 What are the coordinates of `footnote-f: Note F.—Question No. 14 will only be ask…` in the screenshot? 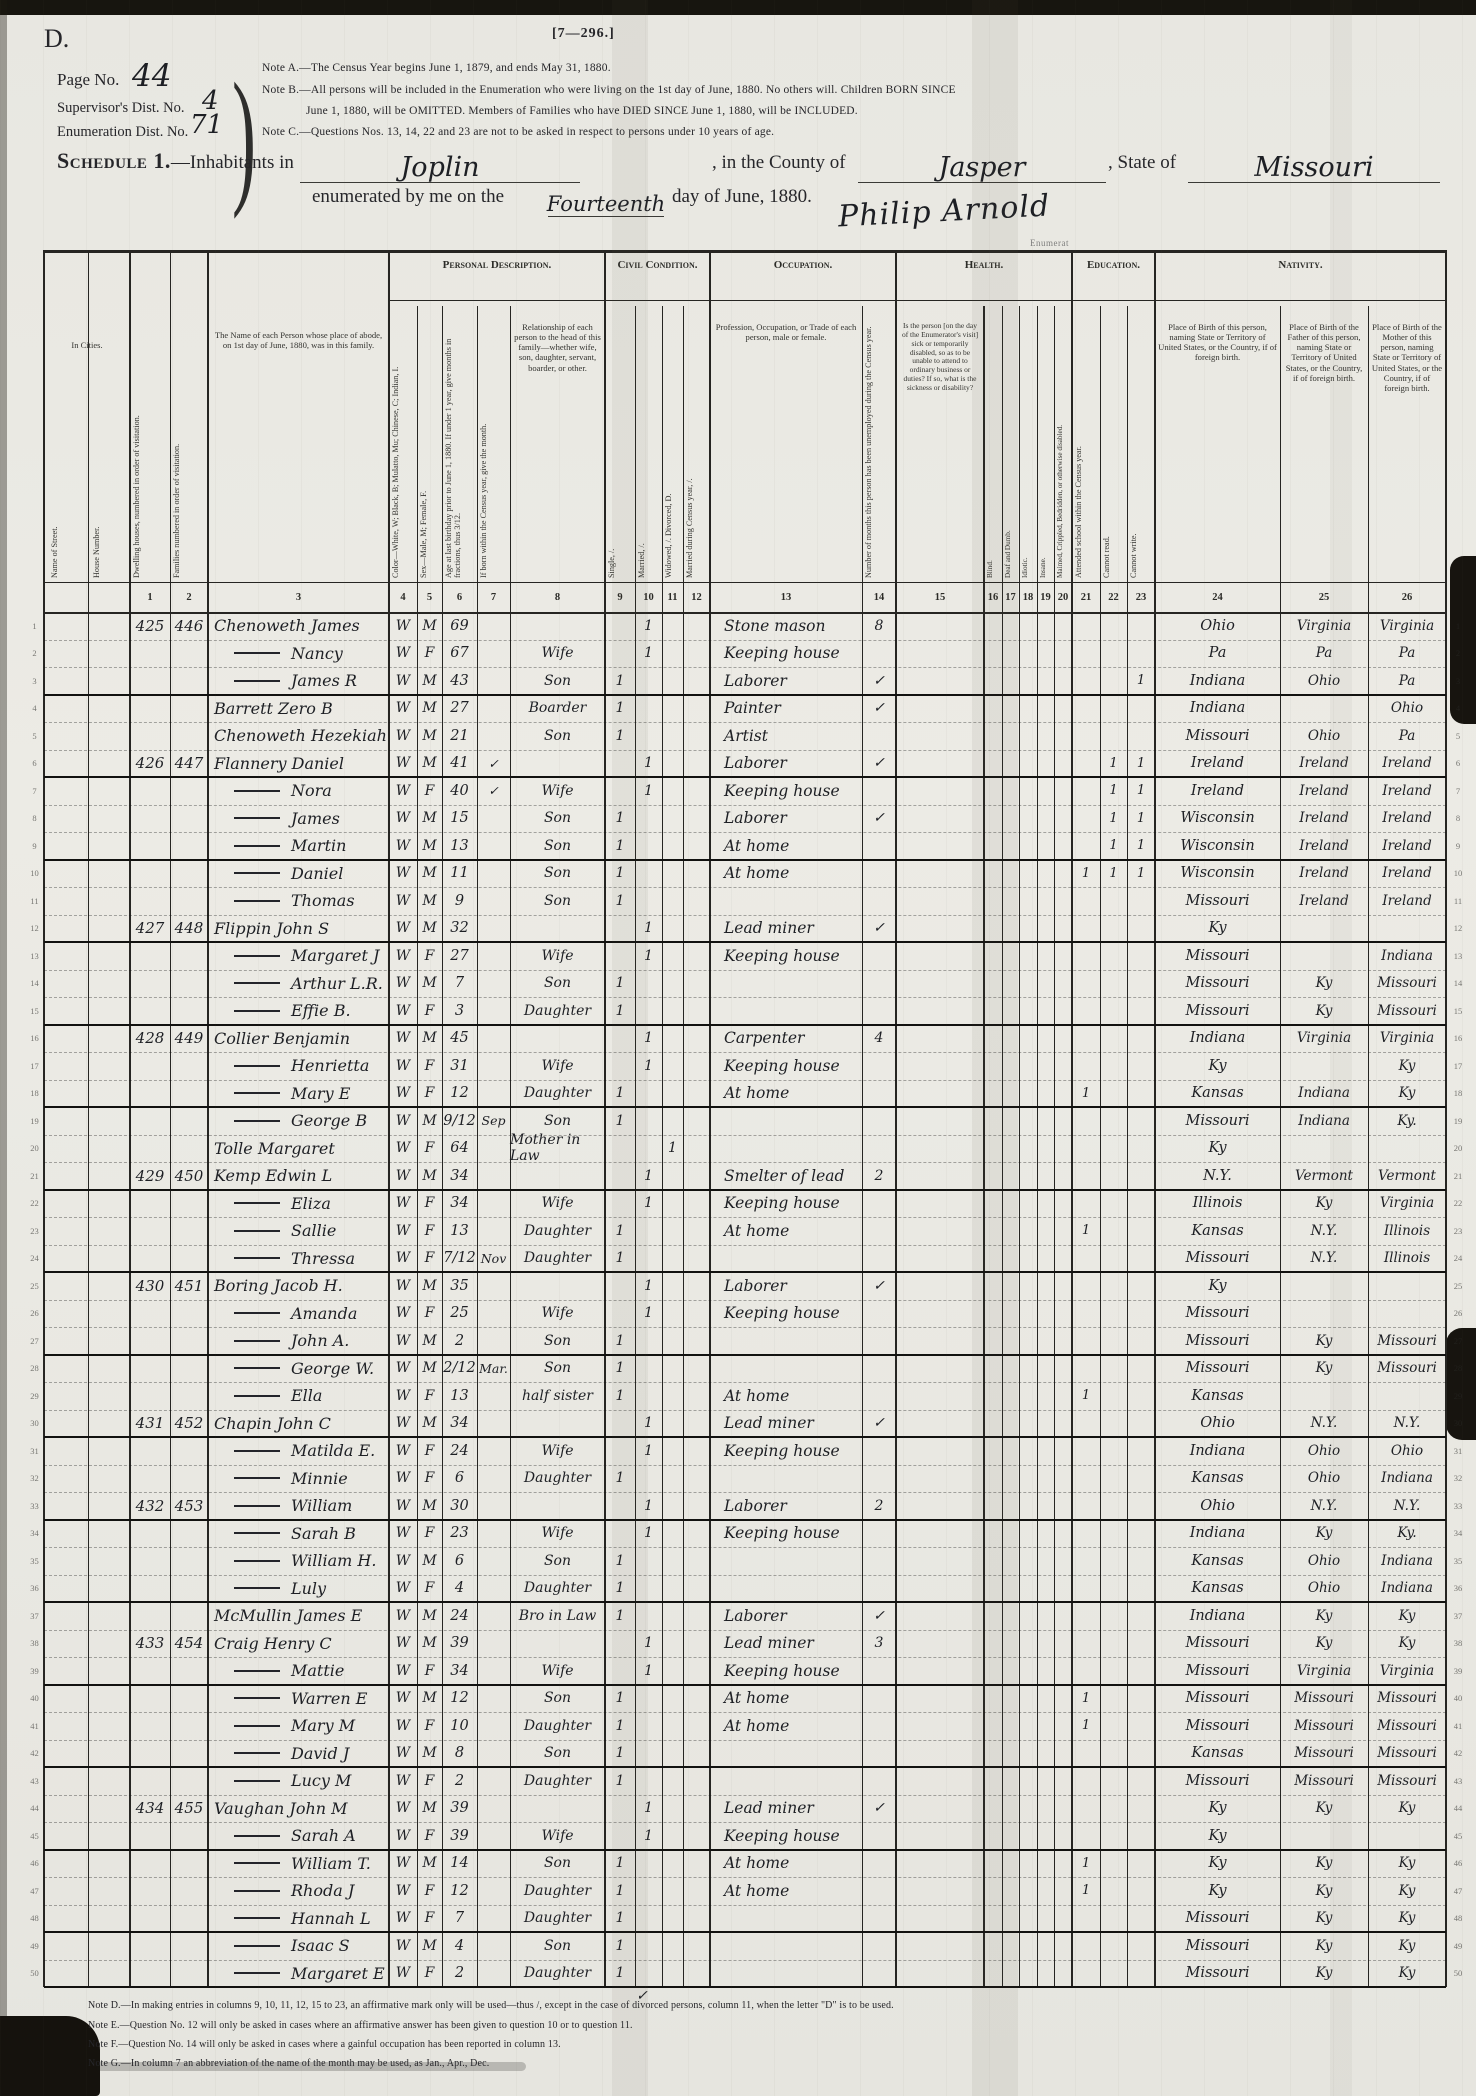 It's located at (324, 2044).